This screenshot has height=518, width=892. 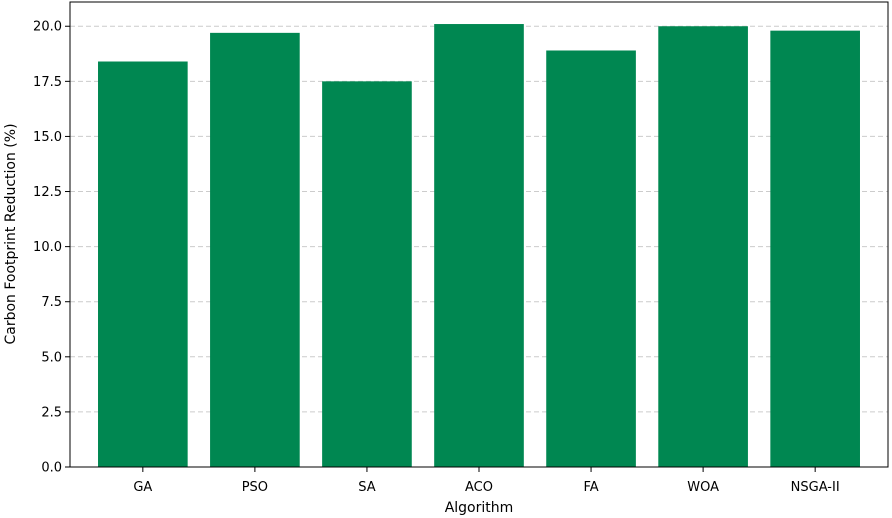 I want to click on bar-fa, so click(x=591, y=259).